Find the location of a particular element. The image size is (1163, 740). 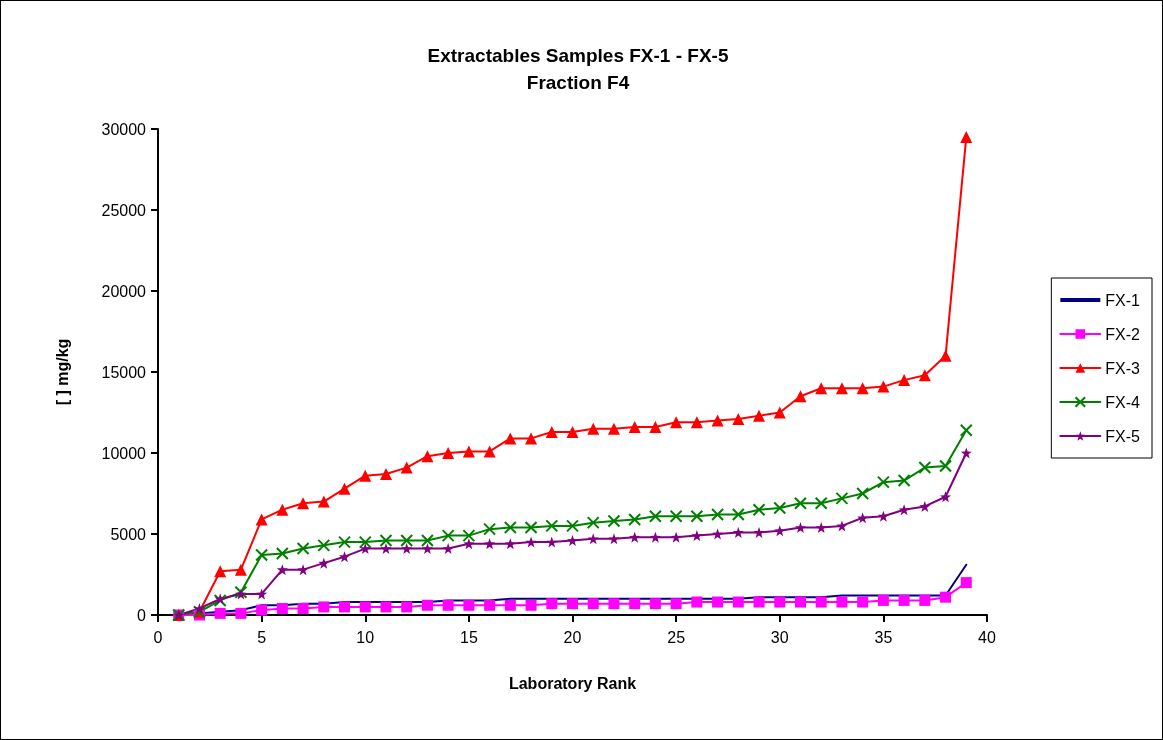

x-tick-label: 20 is located at coordinates (572, 637).